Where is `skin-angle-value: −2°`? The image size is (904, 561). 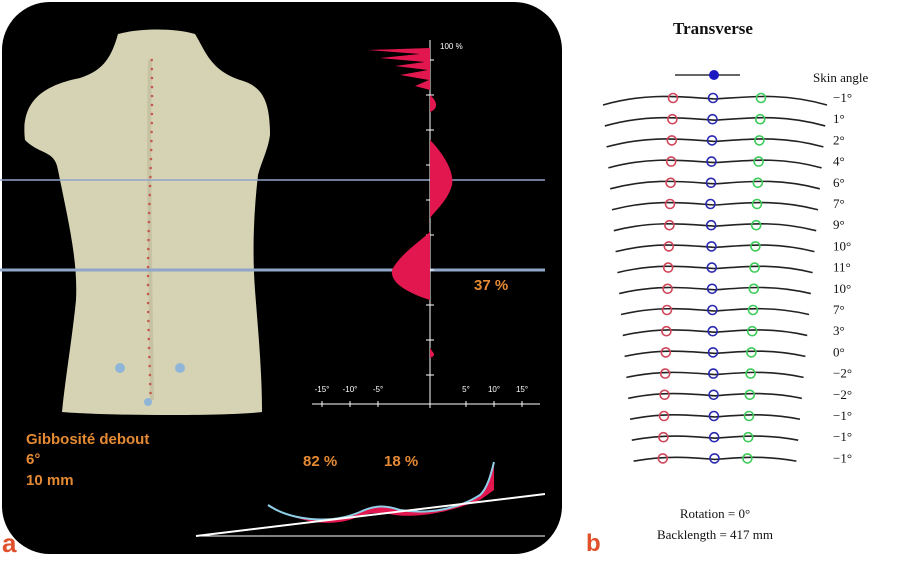 skin-angle-value: −2° is located at coordinates (842, 373).